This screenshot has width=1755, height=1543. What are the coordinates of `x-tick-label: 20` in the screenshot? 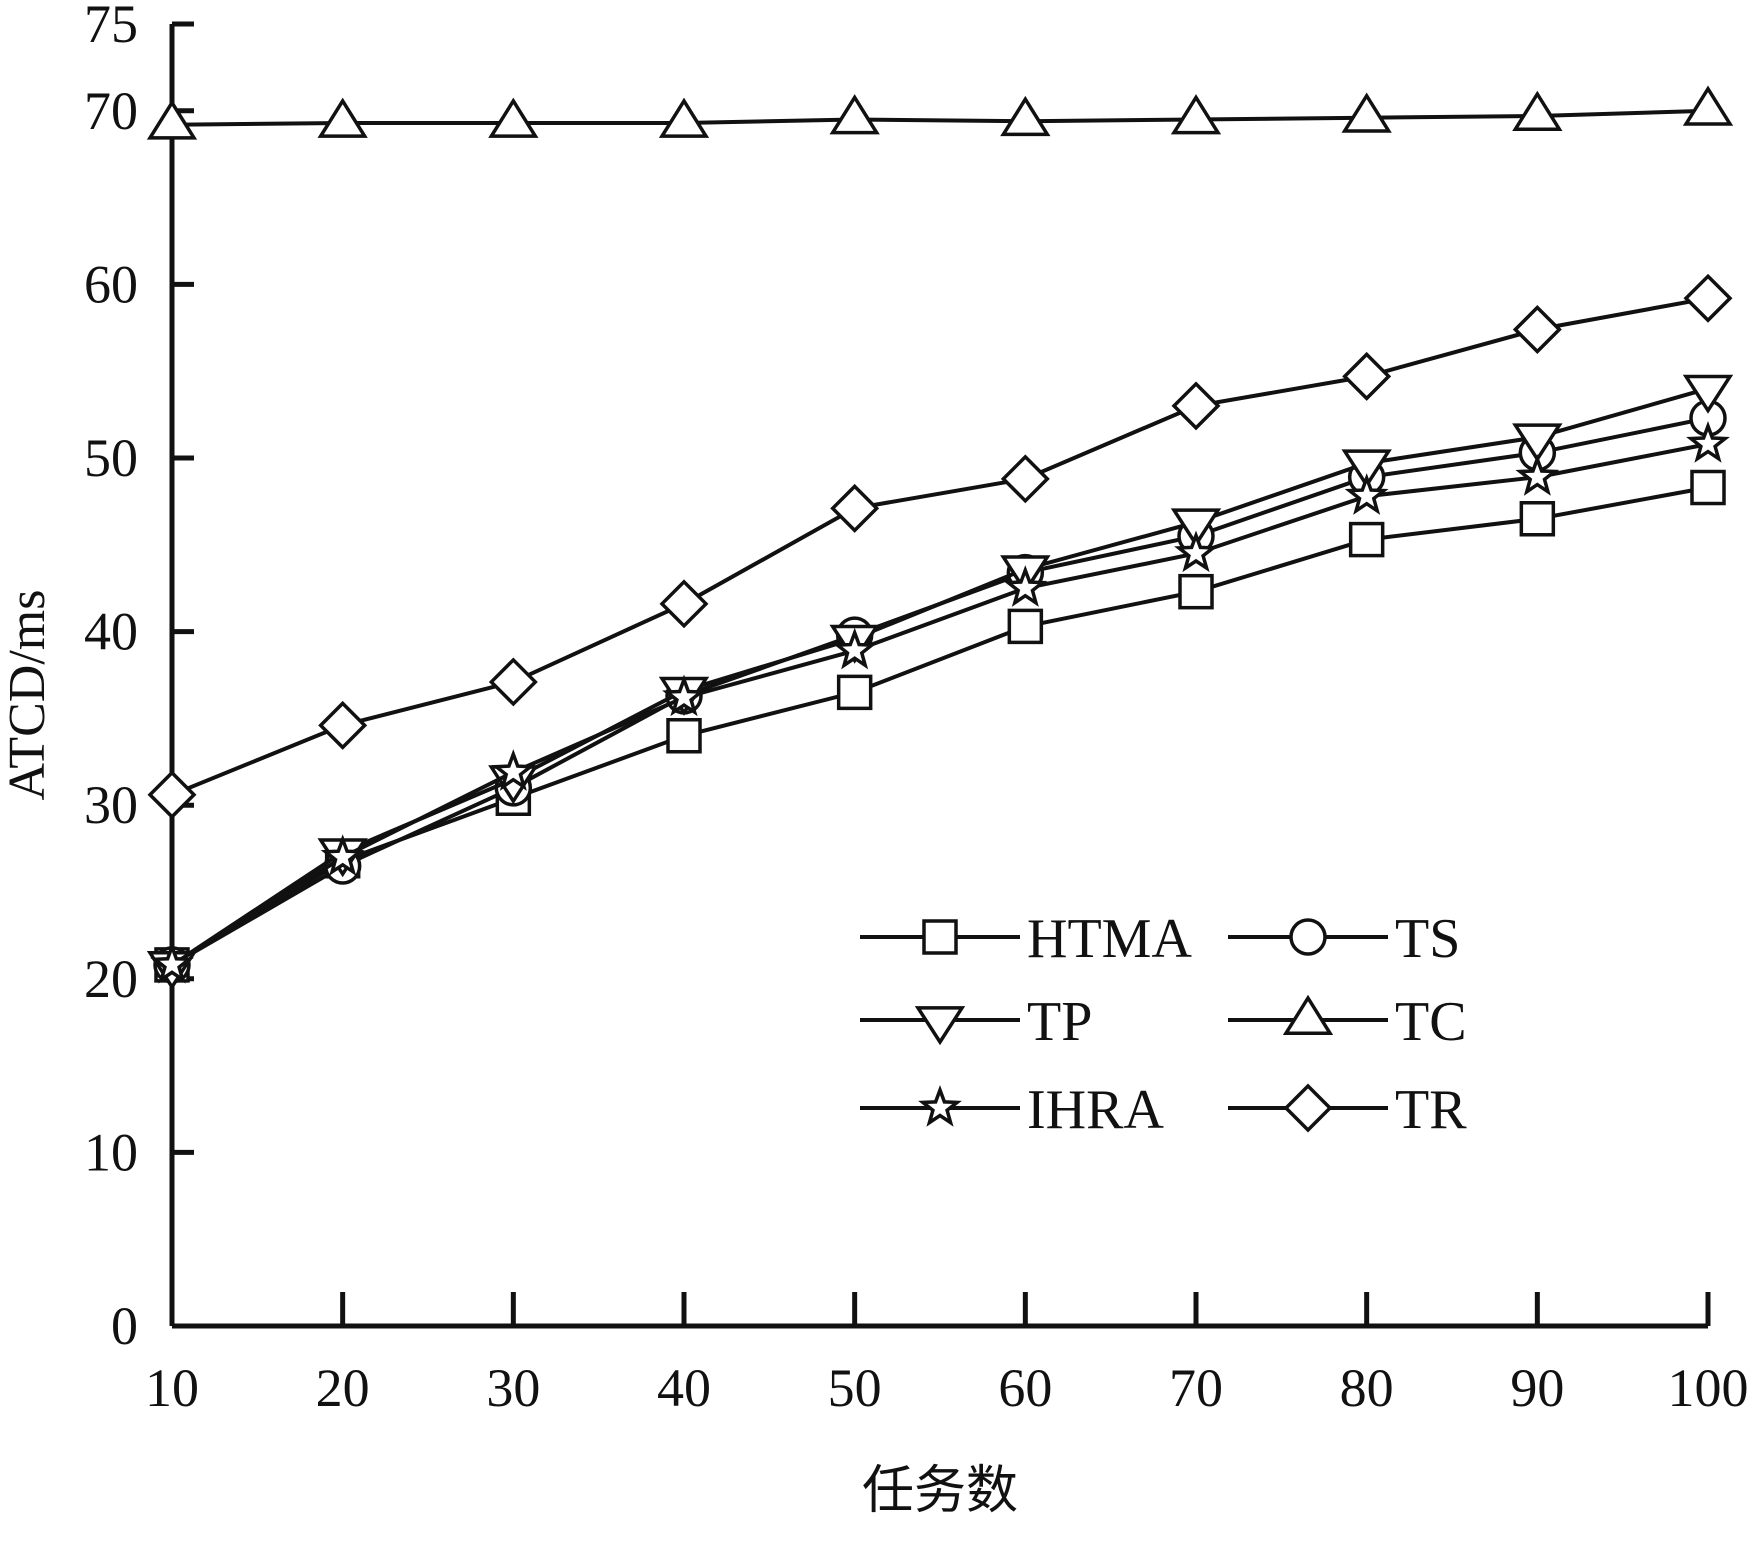 It's located at (343, 1388).